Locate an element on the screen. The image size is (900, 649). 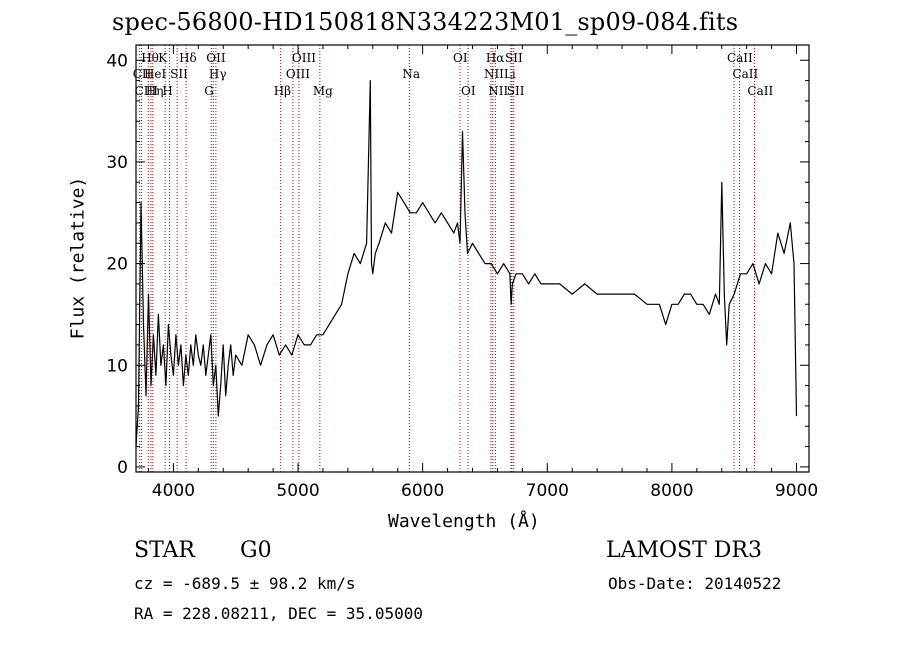
marker-label-21: NII is located at coordinates (498, 91).